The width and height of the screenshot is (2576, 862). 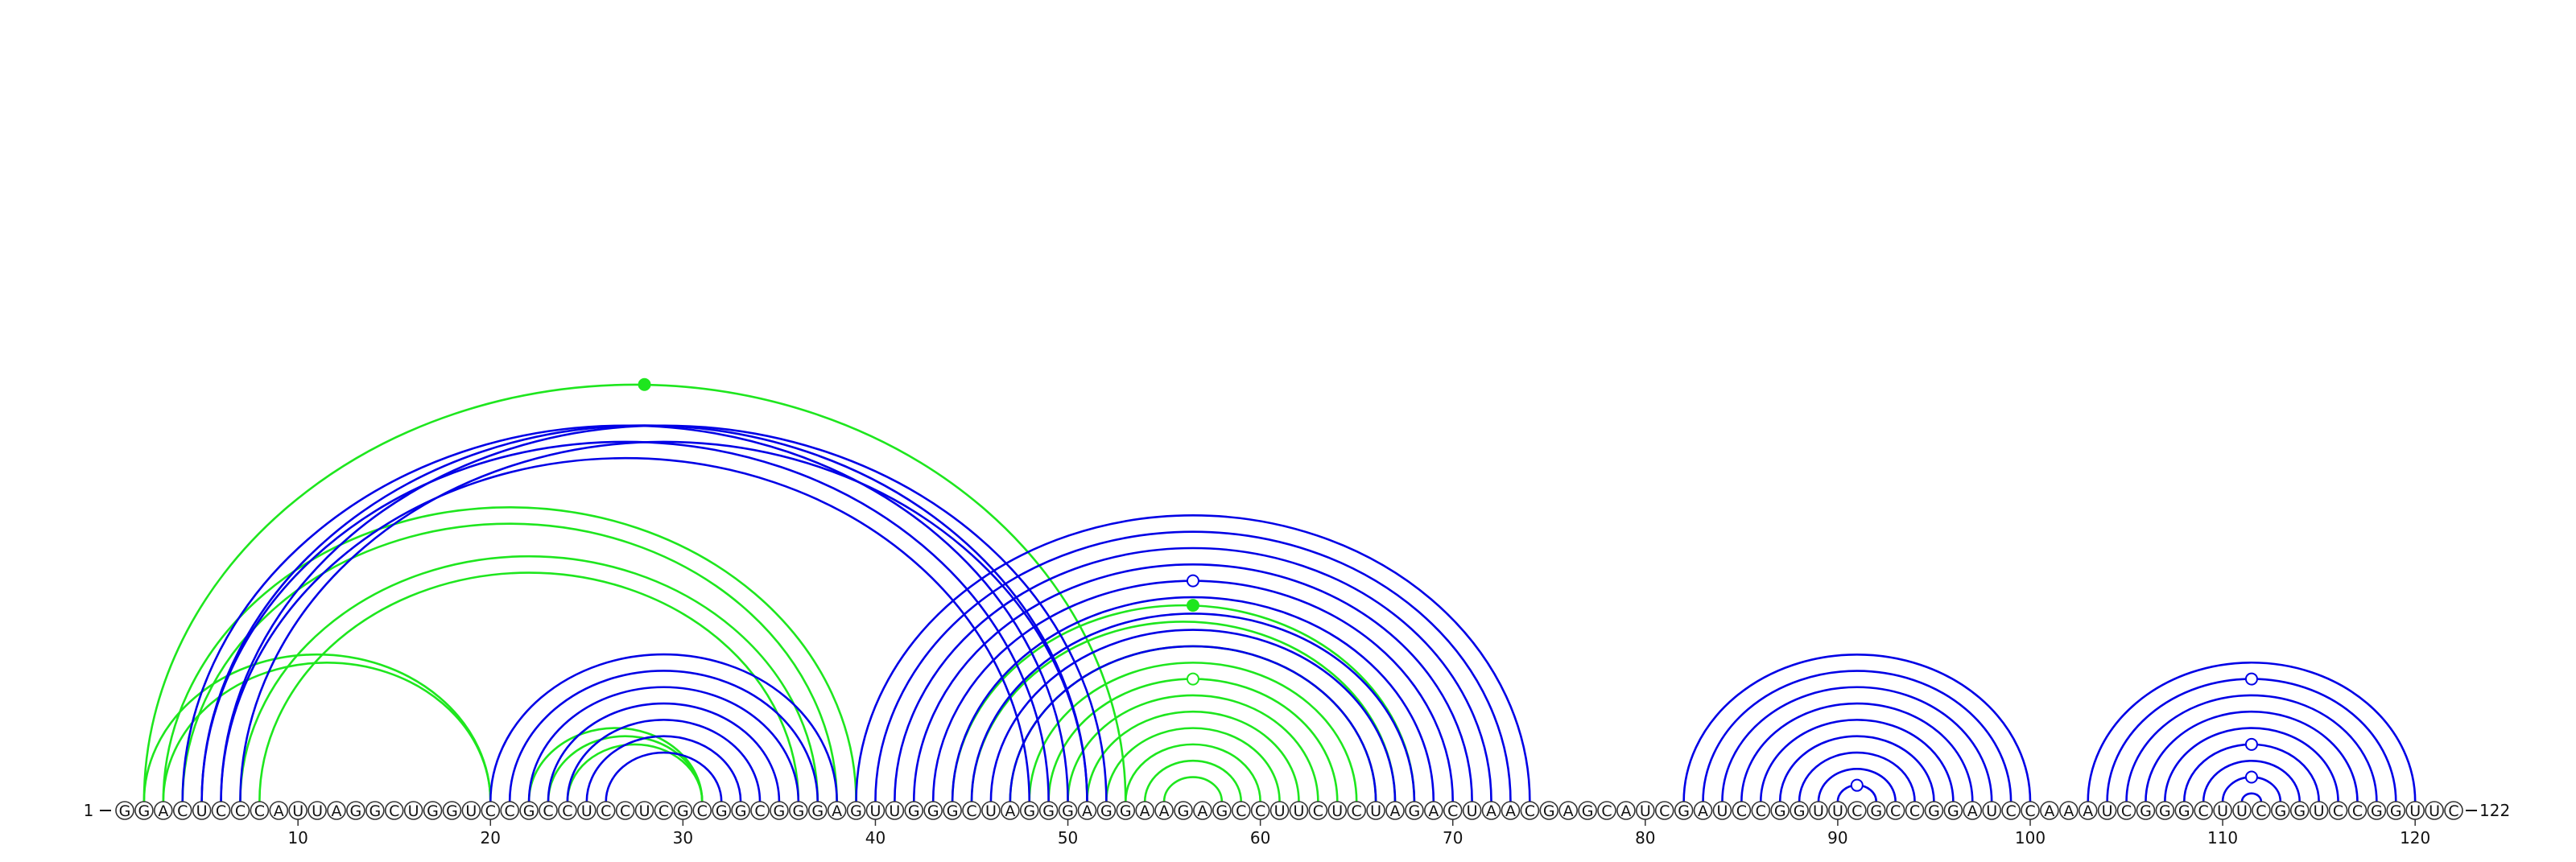 I want to click on position-axis: 10 20 30 40 50 60 70 80 90 100 110 120, so click(x=1358, y=833).